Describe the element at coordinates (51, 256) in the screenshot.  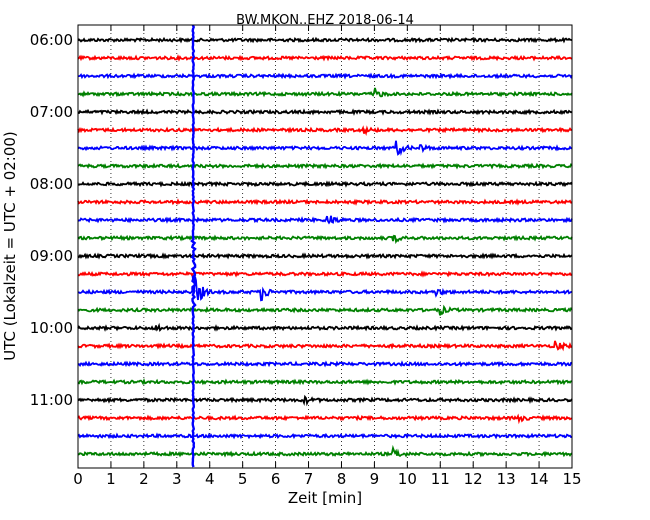
I see `y-tick-label: 09:00` at that location.